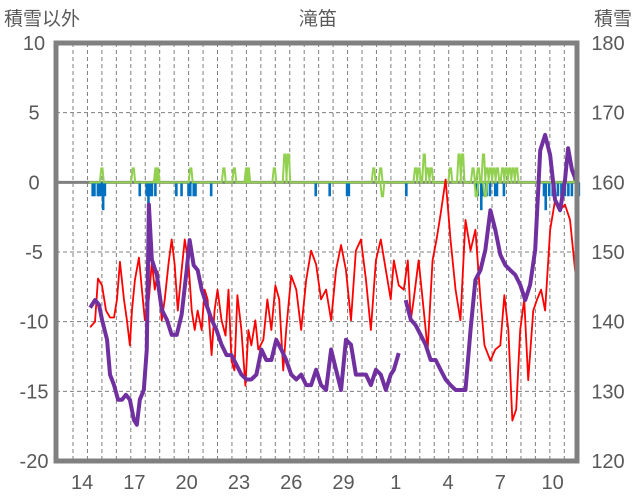  What do you see at coordinates (239, 483) in the screenshot?
I see `x-tick-label: 23` at bounding box center [239, 483].